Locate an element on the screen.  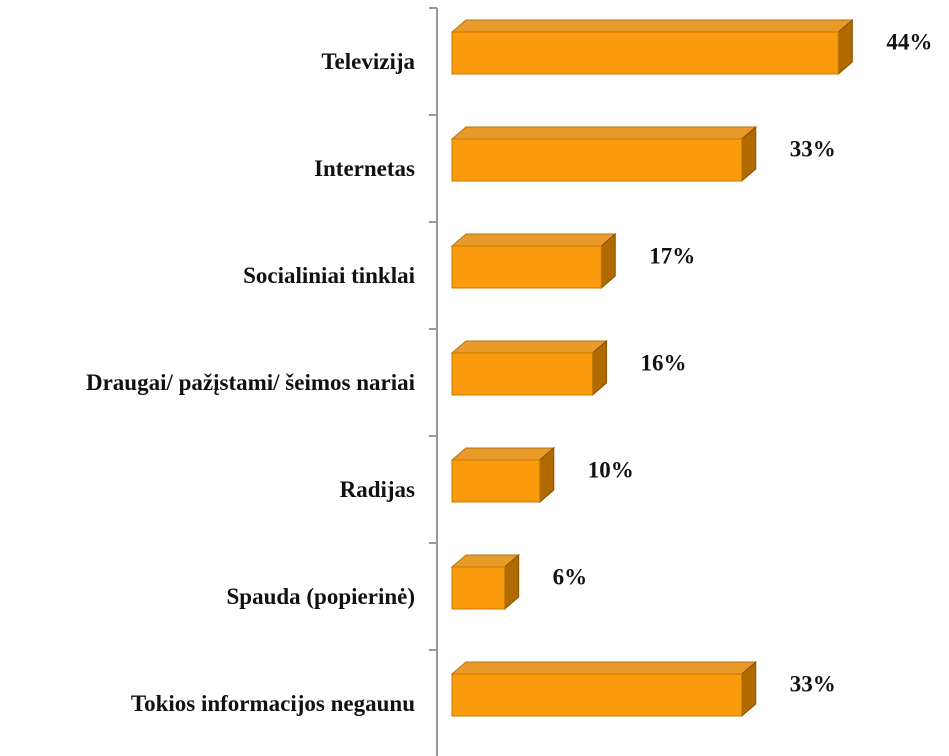
category-label-box: Radijas is located at coordinates (225, 489).